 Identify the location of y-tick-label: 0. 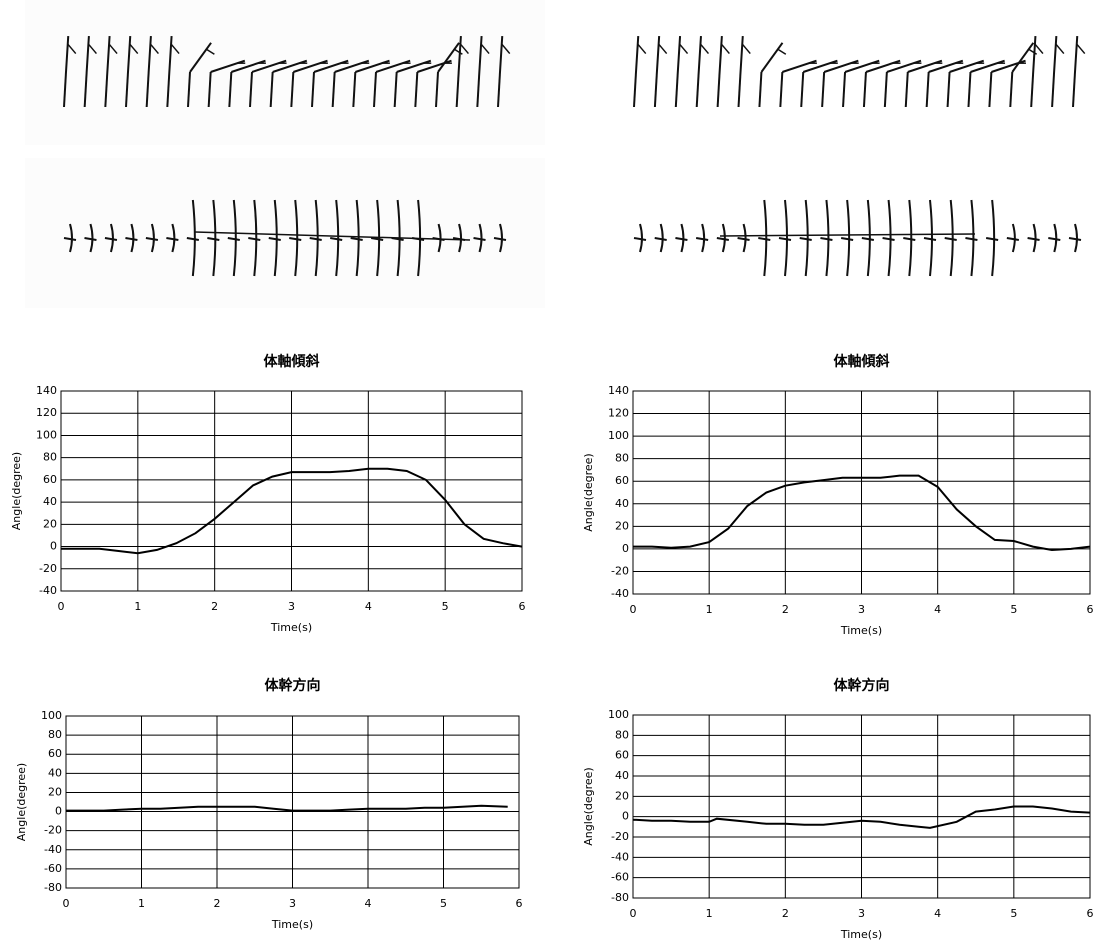
(53, 546).